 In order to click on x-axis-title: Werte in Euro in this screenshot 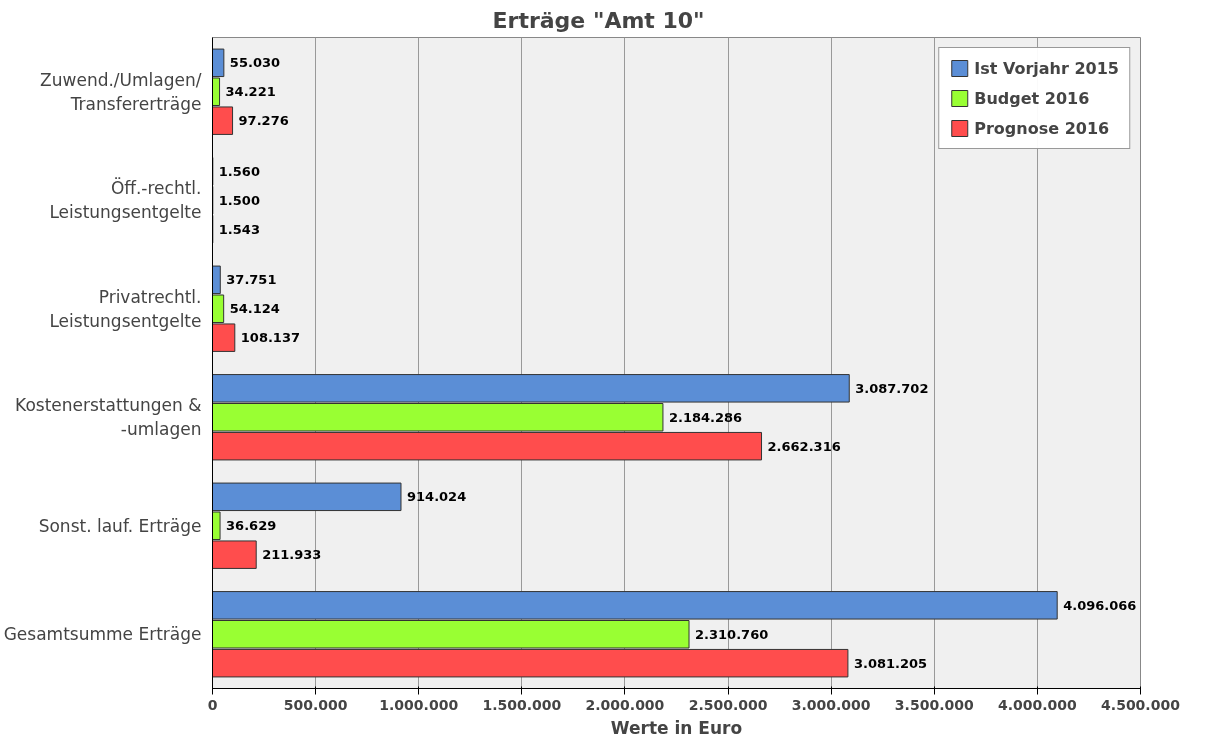, I will do `click(676, 727)`.